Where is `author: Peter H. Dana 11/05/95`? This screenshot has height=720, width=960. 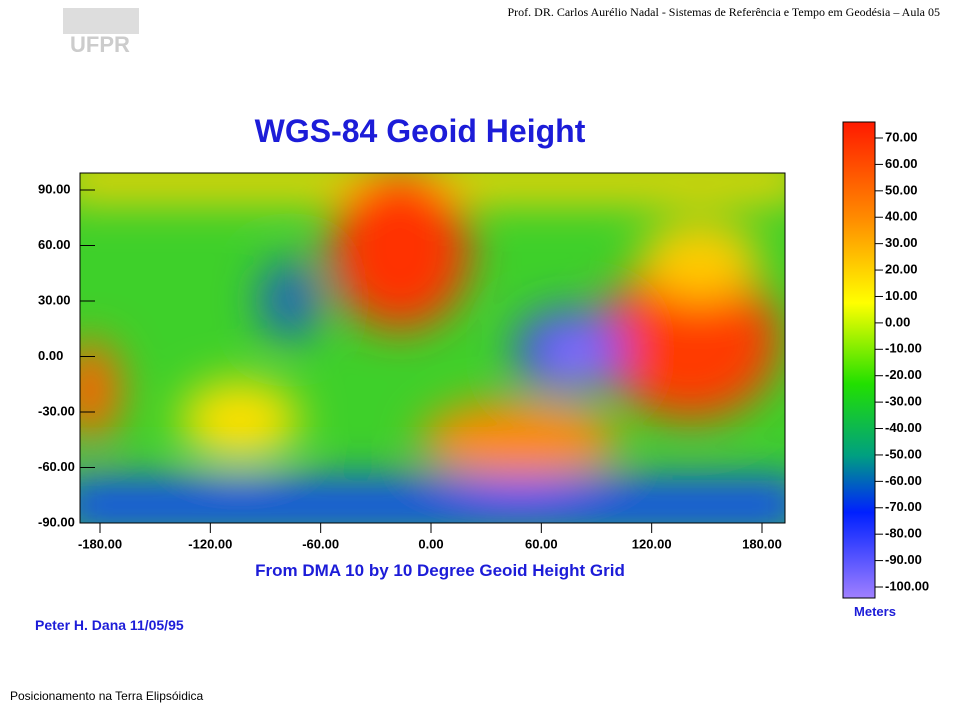
author: Peter H. Dana 11/05/95 is located at coordinates (109, 625).